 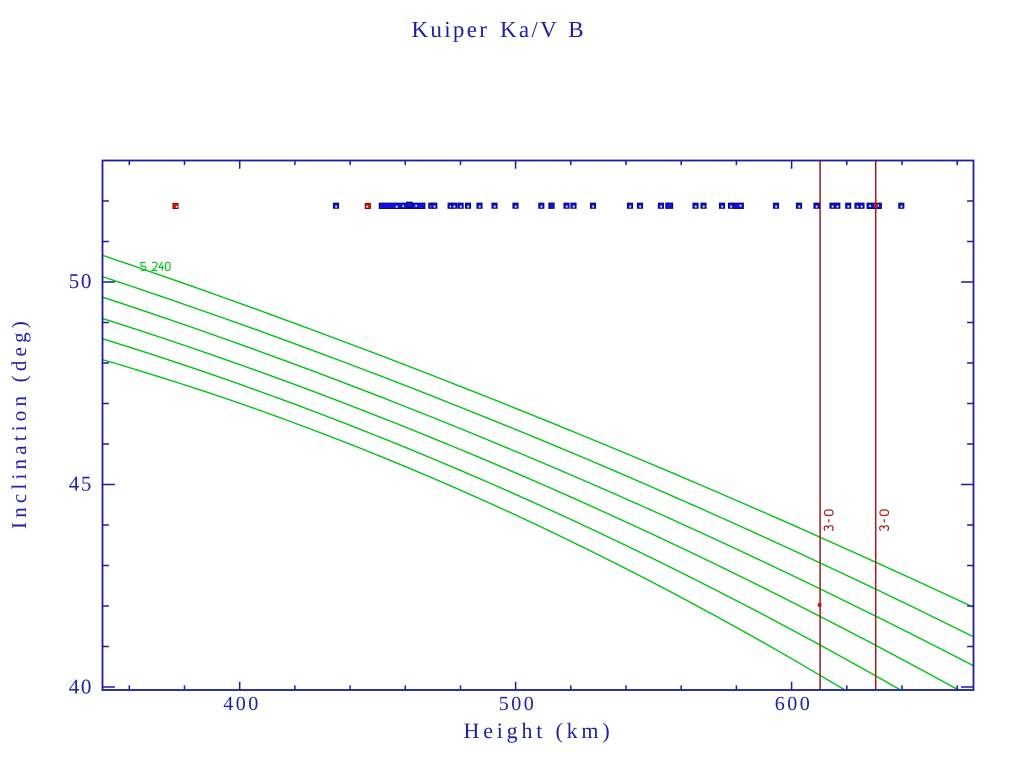 I want to click on svg-text: 500, so click(x=518, y=704).